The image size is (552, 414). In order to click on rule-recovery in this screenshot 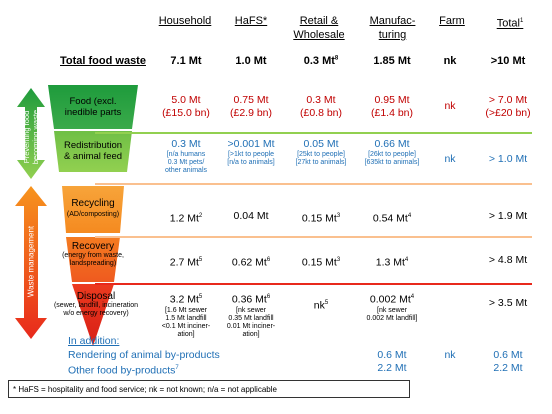, I will do `click(313, 237)`.